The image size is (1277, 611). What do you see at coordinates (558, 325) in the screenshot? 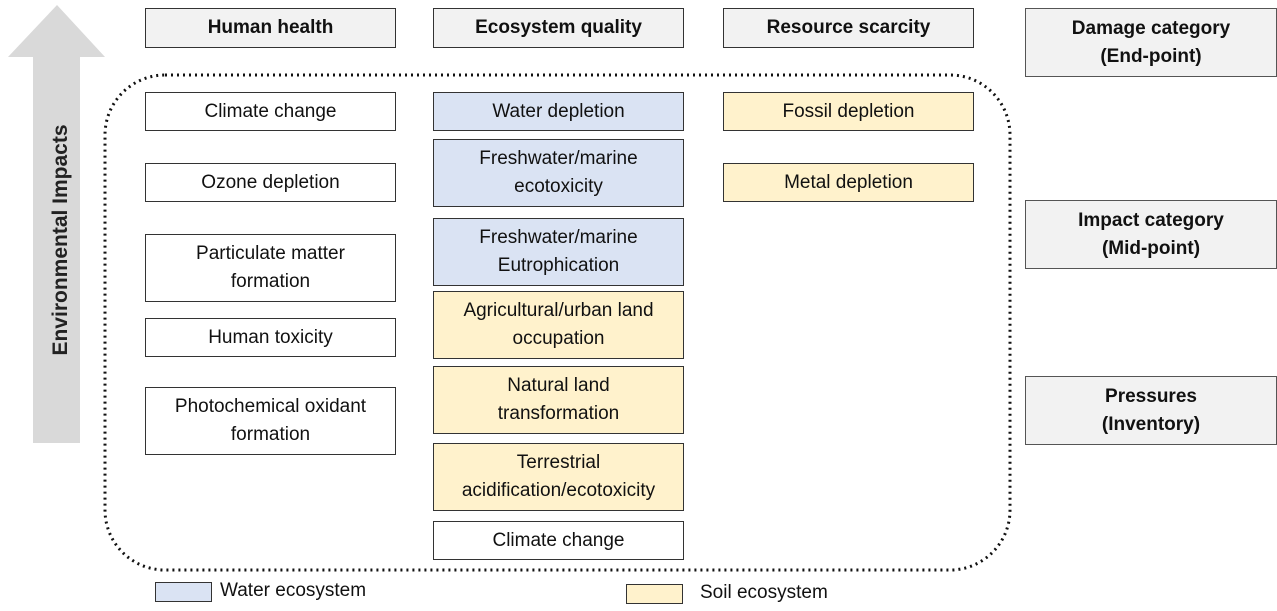
I see `impact-box: Agricultural/urban land occupation` at bounding box center [558, 325].